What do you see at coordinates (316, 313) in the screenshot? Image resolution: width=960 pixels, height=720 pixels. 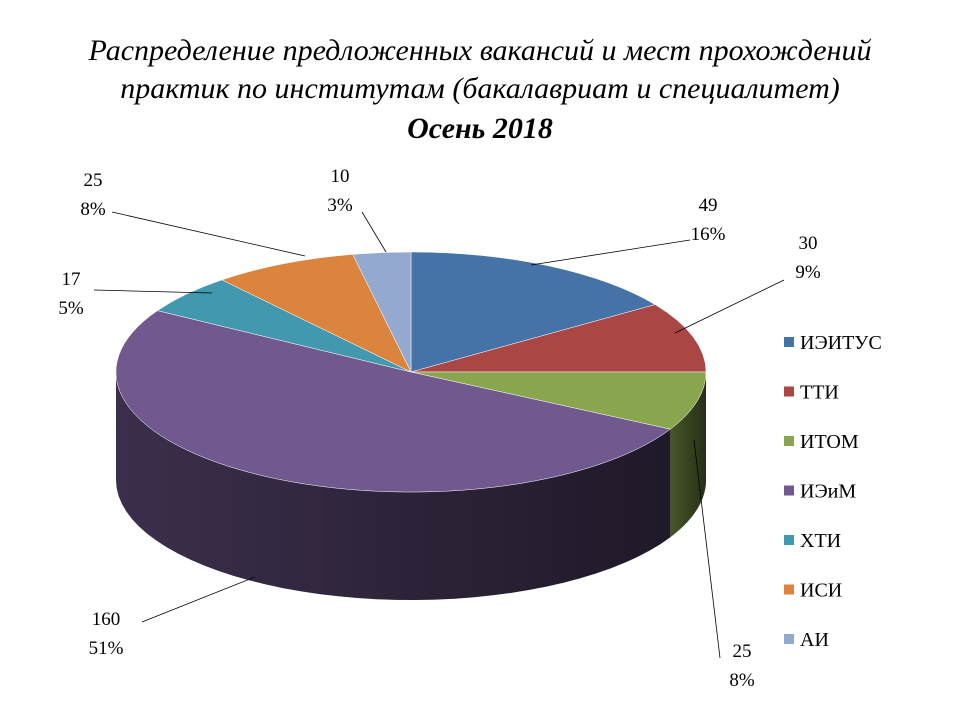 I see `pie-slice-иси` at bounding box center [316, 313].